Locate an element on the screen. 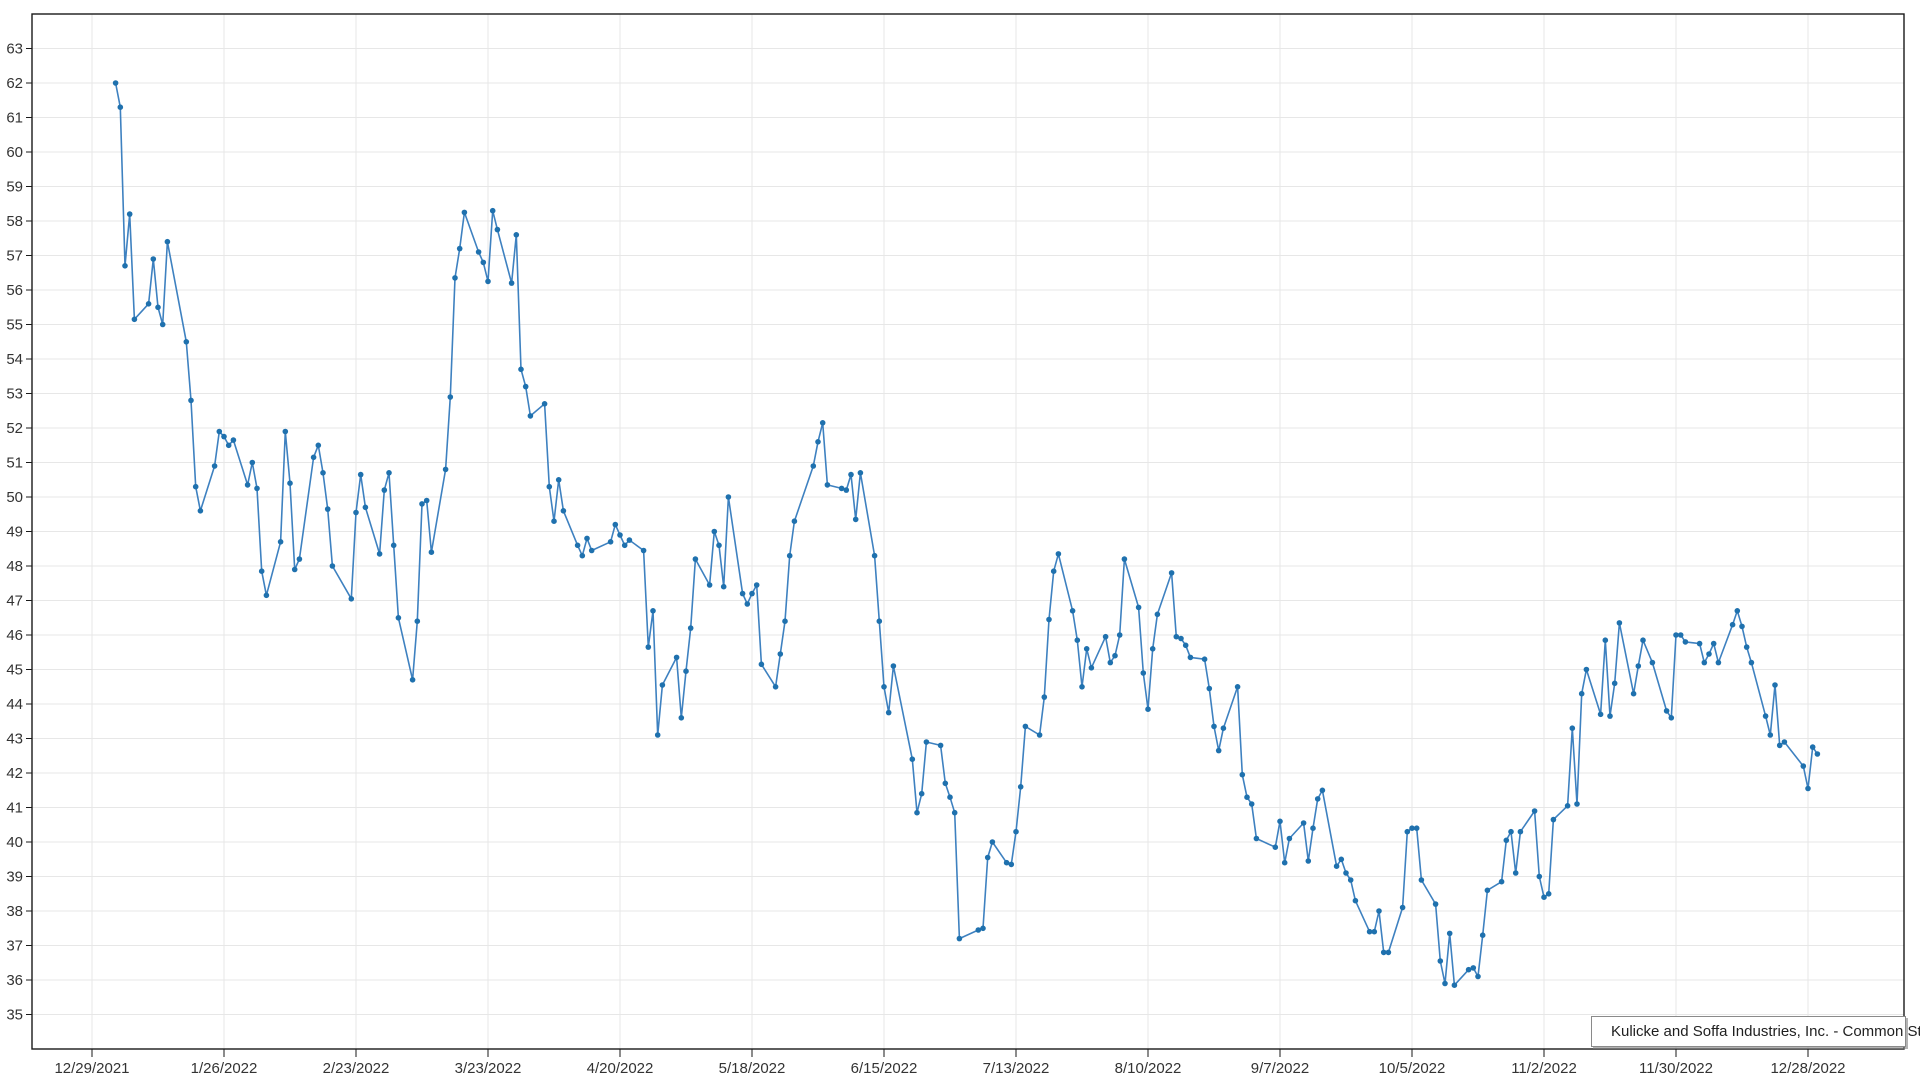  y-tick-label: 51 is located at coordinates (14, 463).